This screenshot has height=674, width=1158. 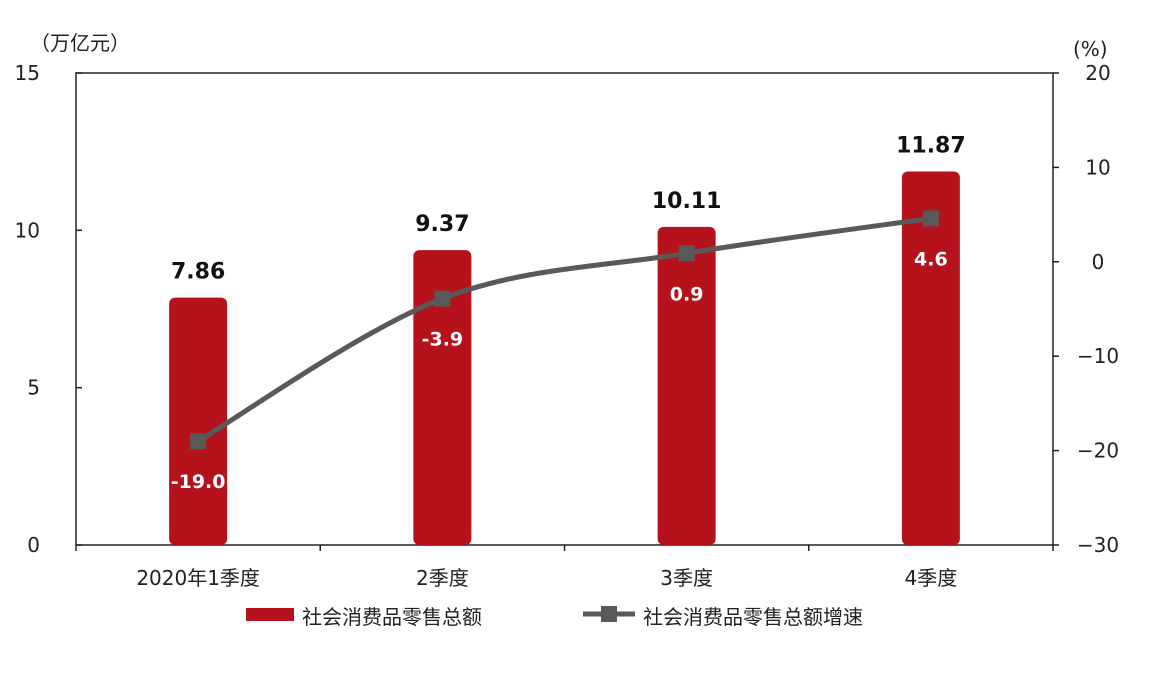 What do you see at coordinates (1098, 356) in the screenshot?
I see `right-axis-tick-label: −10` at bounding box center [1098, 356].